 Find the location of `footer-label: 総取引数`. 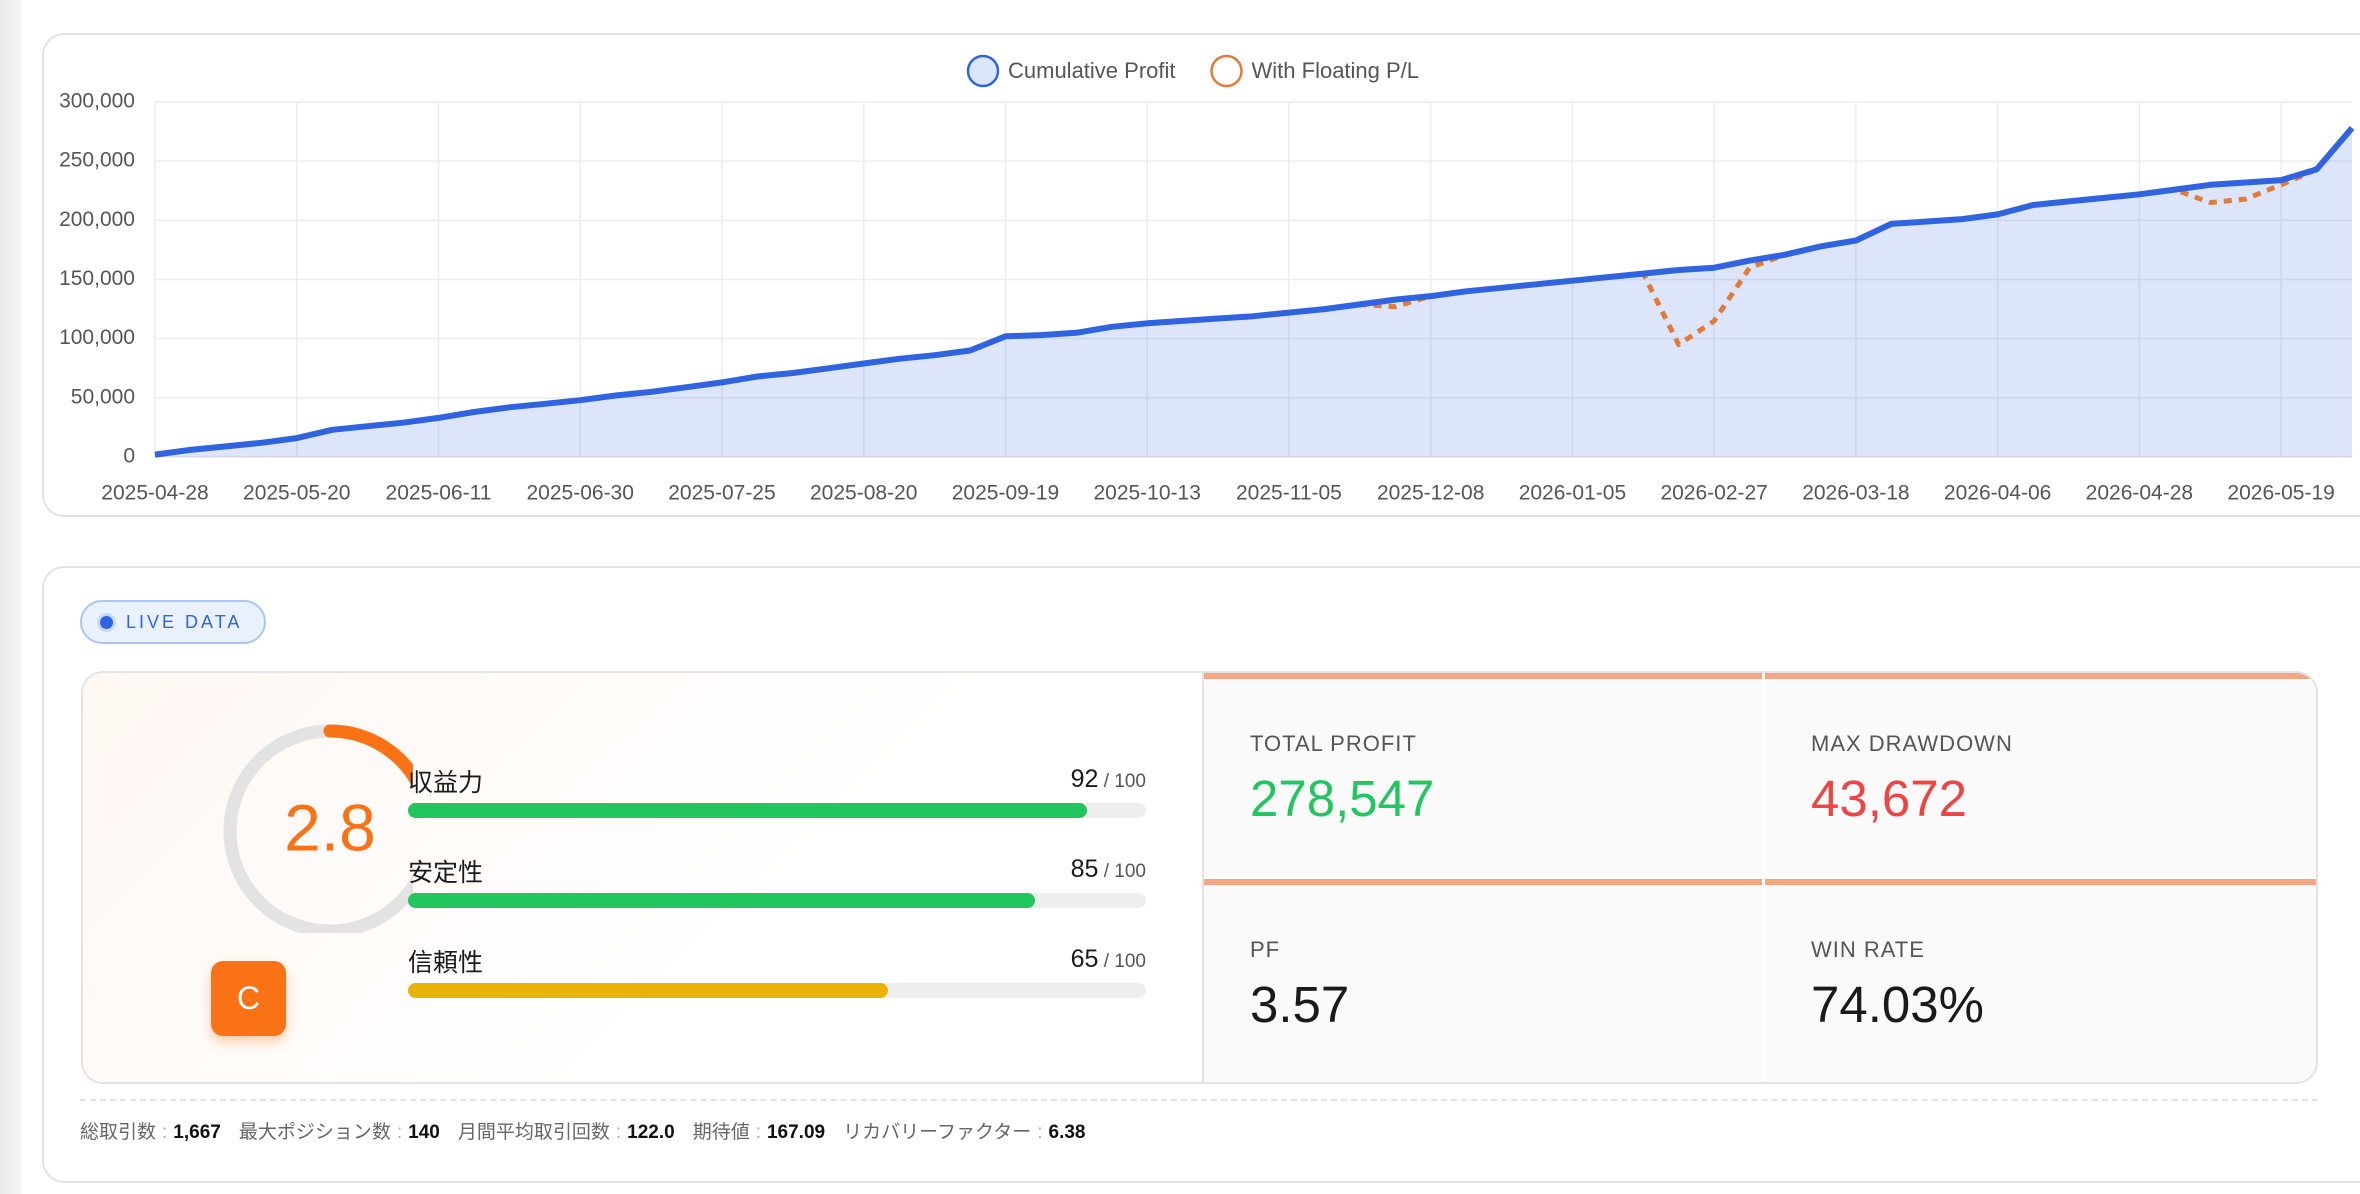

footer-label: 総取引数 is located at coordinates (118, 1132).